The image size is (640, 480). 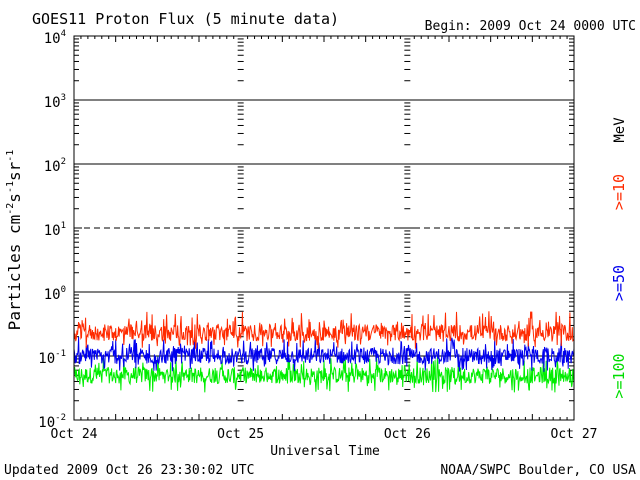 What do you see at coordinates (325, 451) in the screenshot?
I see `x-axis-label: Universal Time` at bounding box center [325, 451].